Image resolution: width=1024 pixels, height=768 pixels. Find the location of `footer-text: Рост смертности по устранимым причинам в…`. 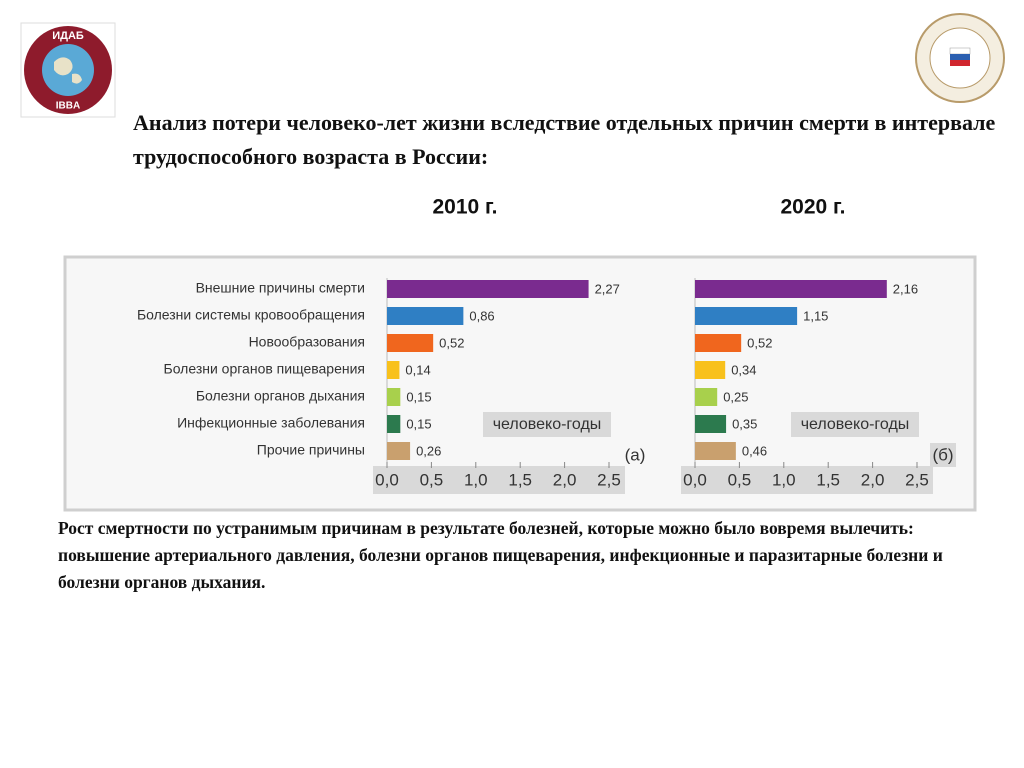

footer-text: Рост смертности по устранимым причинам в… is located at coordinates (515, 555).